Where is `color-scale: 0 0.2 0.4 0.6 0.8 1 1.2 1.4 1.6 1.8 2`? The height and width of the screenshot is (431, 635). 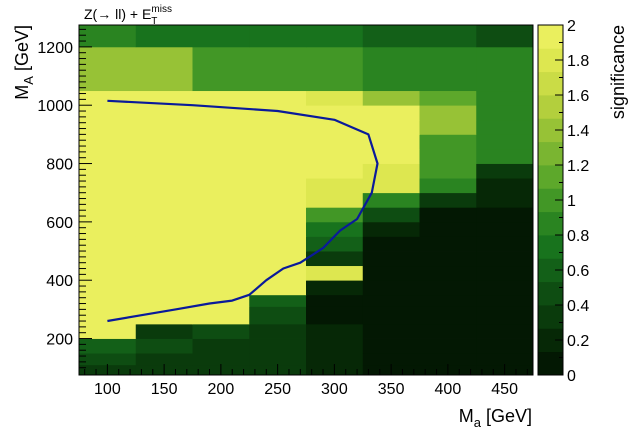
color-scale: 0 0.2 0.4 0.6 0.8 1 1.2 1.4 1.6 1.8 2 is located at coordinates (563, 201).